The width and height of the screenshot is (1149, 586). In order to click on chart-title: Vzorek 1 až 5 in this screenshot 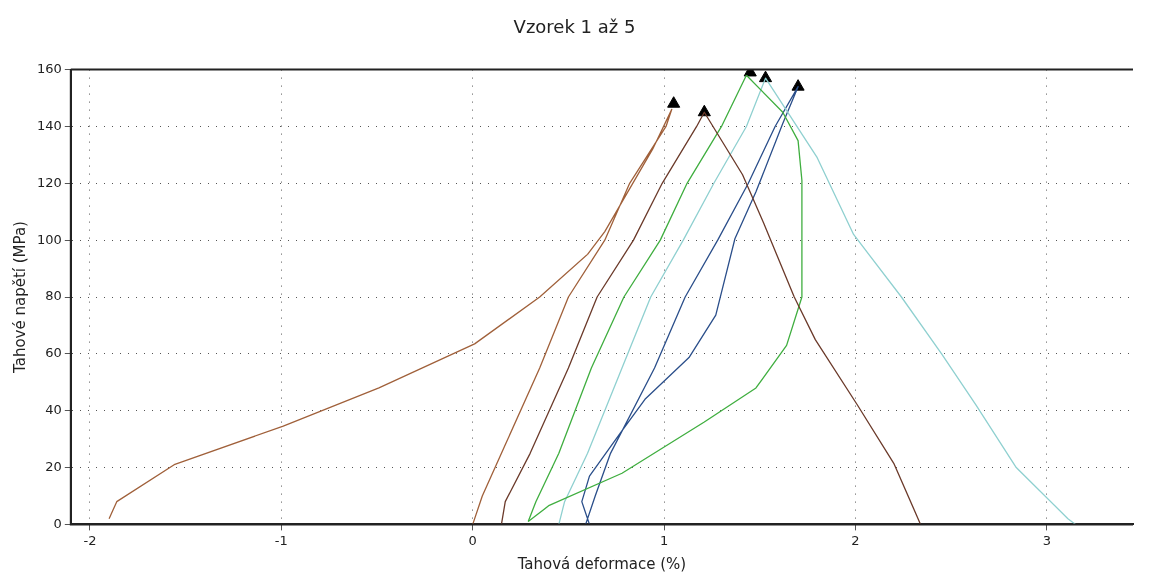, I will do `click(574, 27)`.